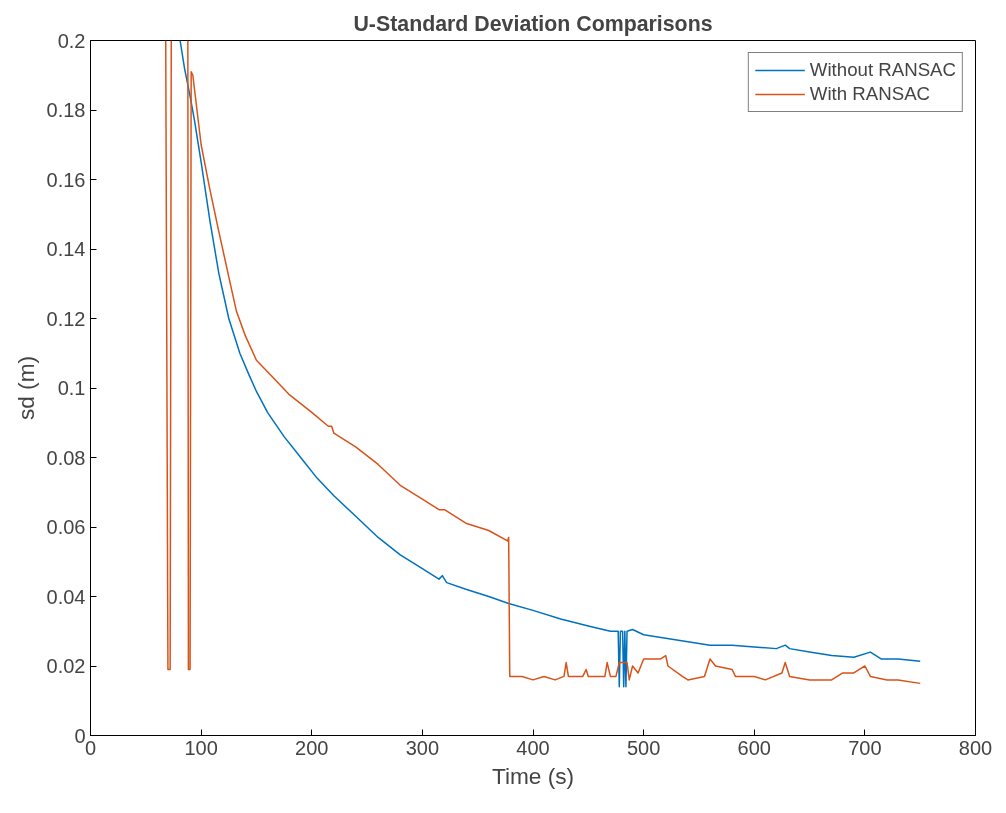  I want to click on legend-label: Without RANSAC, so click(882, 70).